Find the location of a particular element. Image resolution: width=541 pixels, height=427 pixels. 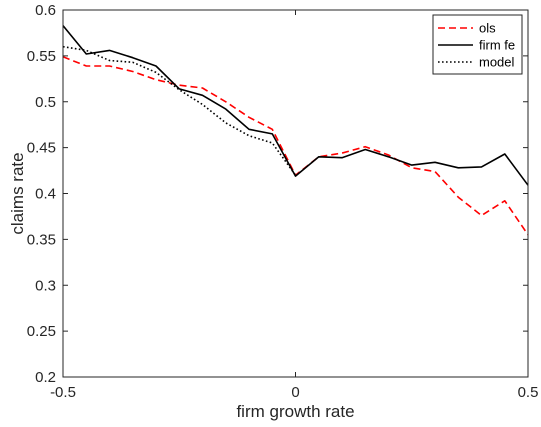

y-tick-label: 0.45 is located at coordinates (41, 148).